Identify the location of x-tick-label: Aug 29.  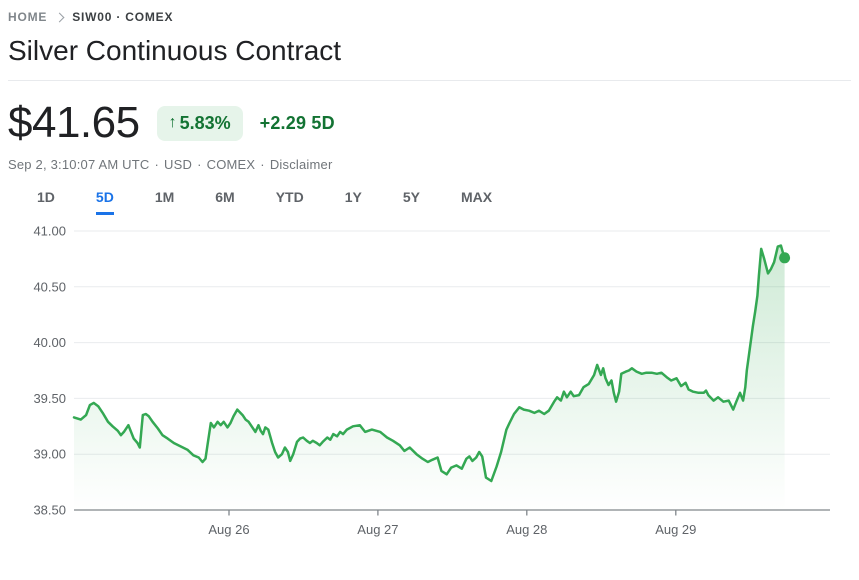
(675, 529).